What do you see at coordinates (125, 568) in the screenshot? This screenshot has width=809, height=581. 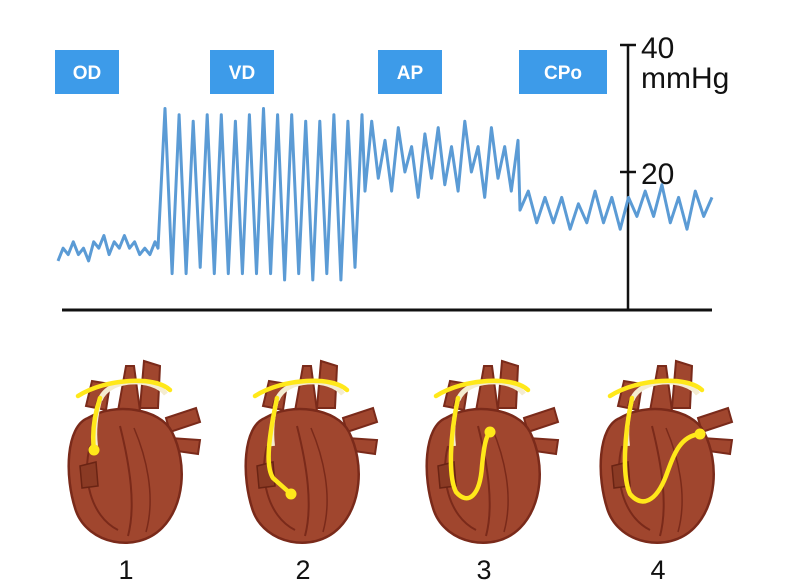 I see `panel-number: 1` at bounding box center [125, 568].